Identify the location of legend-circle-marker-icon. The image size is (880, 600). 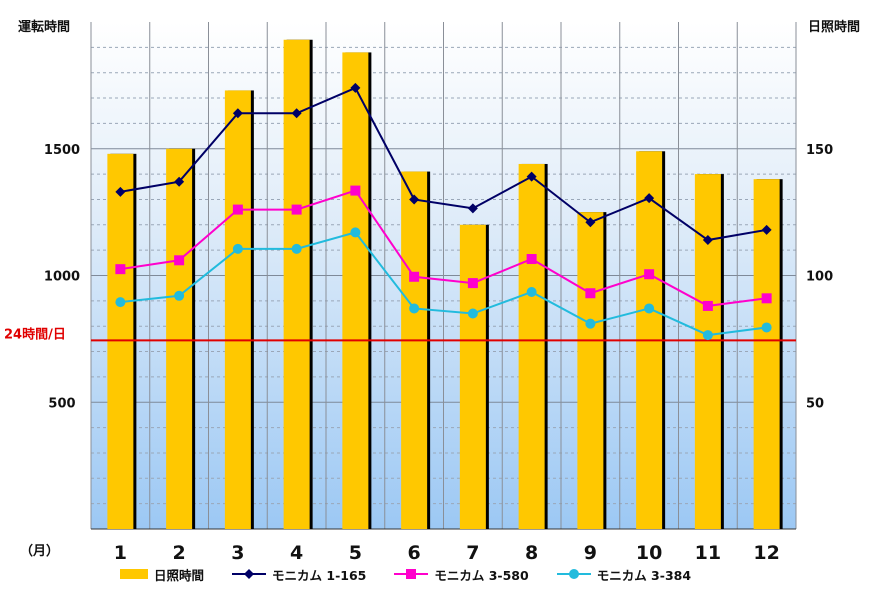
(573, 574).